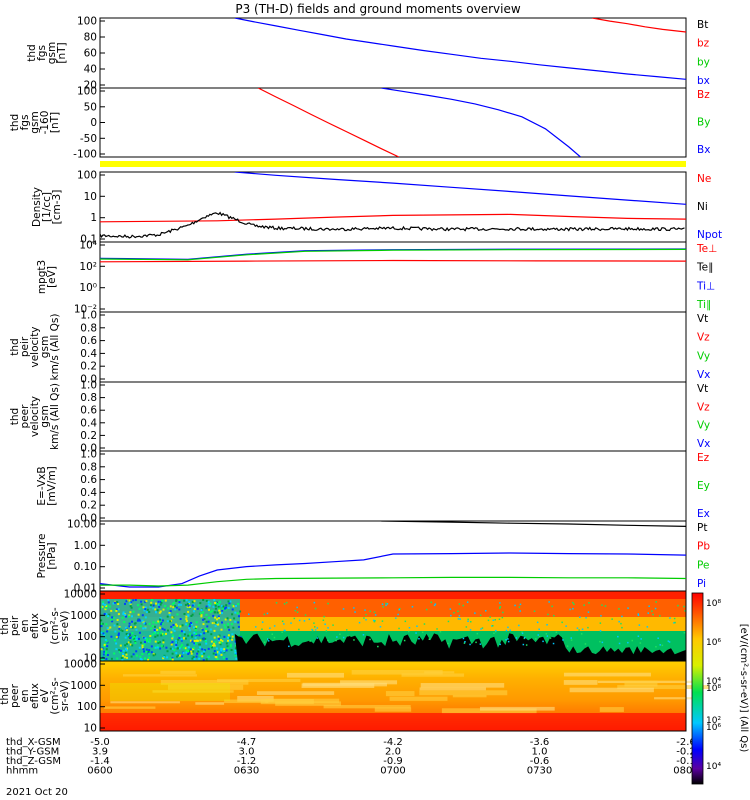 The width and height of the screenshot is (750, 800). I want to click on y-axis-label: eV, so click(45, 695).